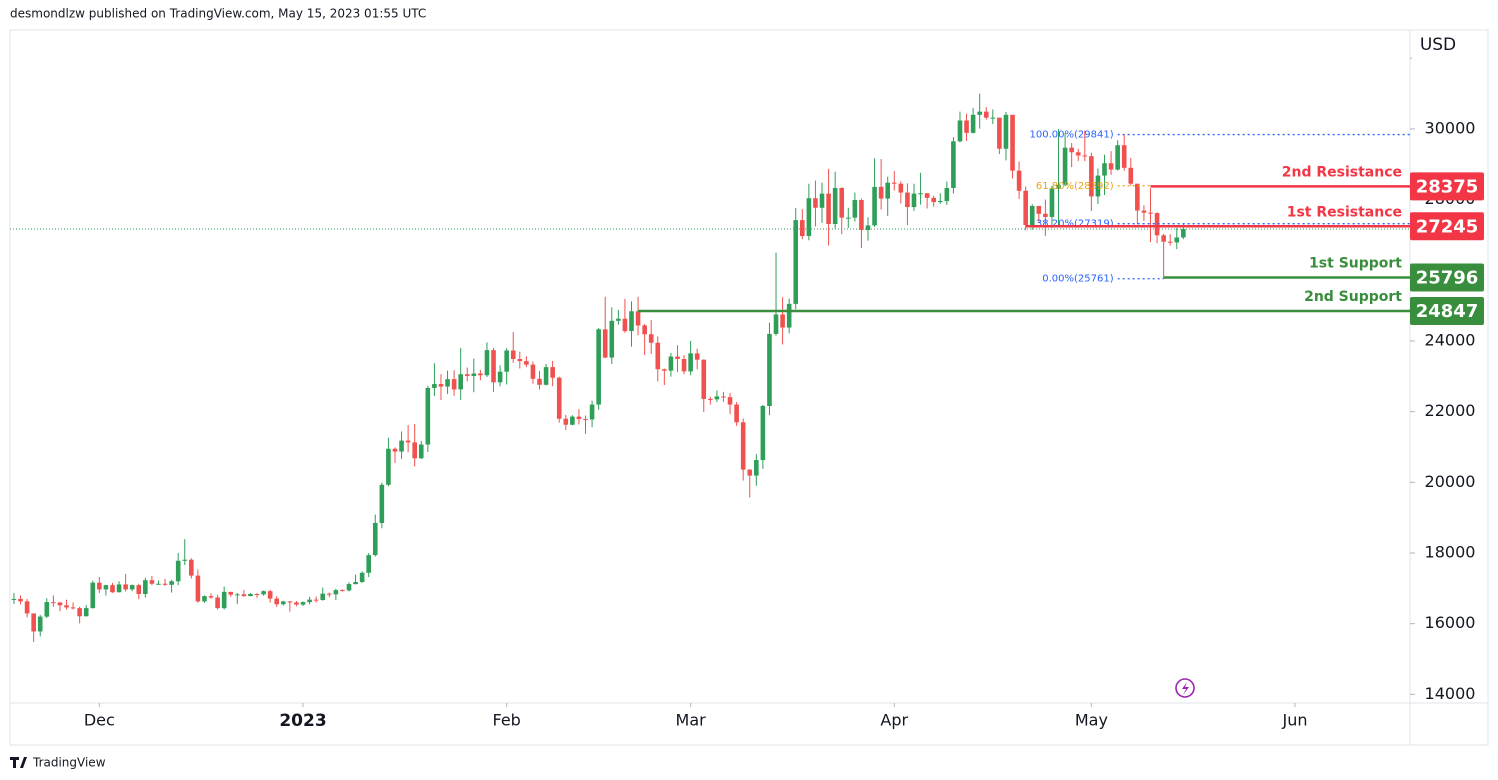  I want to click on x-tick-label: Apr, so click(894, 720).